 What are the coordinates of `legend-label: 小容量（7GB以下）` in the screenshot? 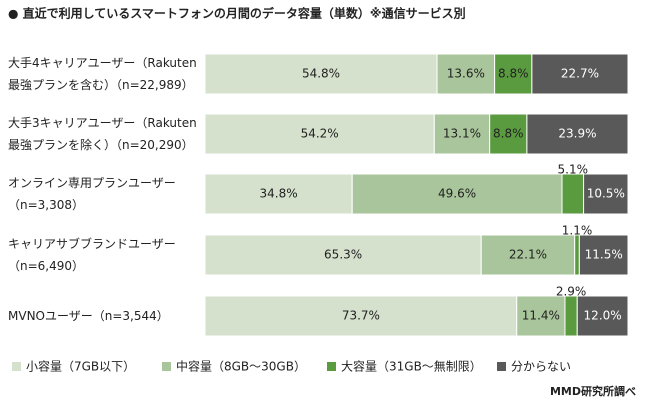 It's located at (80, 366).